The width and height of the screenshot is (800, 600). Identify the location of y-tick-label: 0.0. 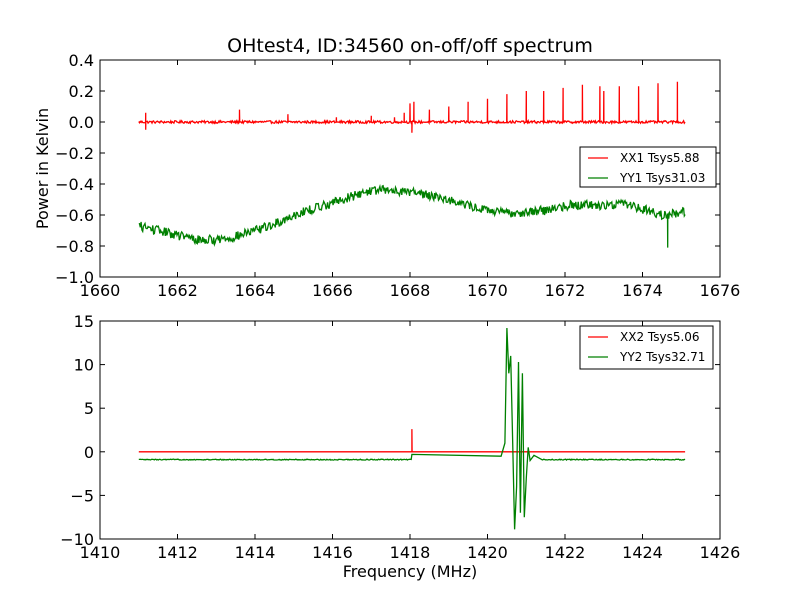
(81, 122).